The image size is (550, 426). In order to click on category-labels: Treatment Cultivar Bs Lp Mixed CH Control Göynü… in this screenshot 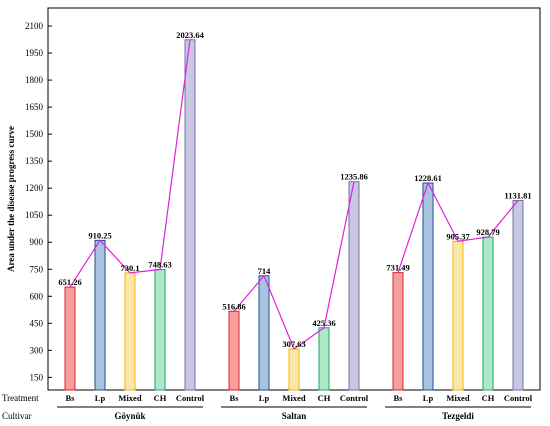, I will do `click(267, 407)`.